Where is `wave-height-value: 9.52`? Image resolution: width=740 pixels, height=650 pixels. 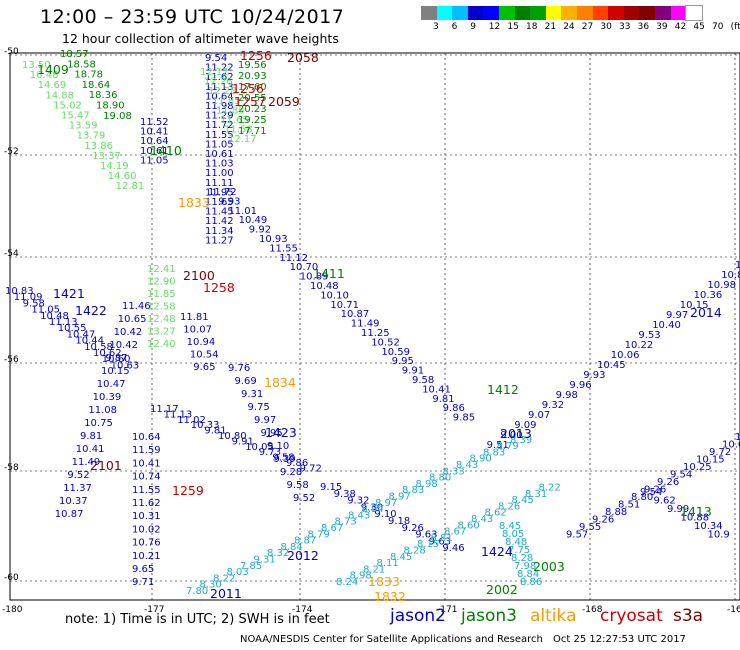 wave-height-value: 9.52 is located at coordinates (304, 498).